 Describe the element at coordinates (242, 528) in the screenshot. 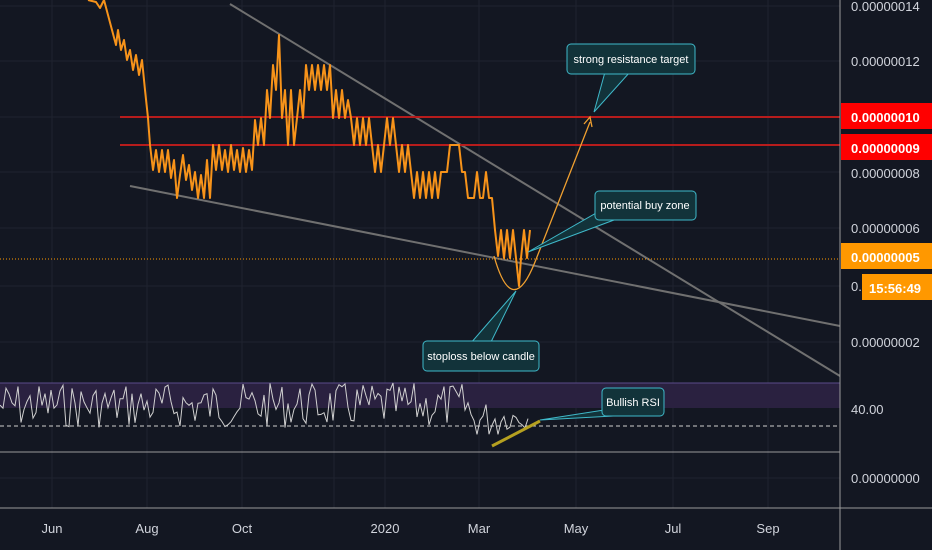

I see `time-label: Oct` at that location.